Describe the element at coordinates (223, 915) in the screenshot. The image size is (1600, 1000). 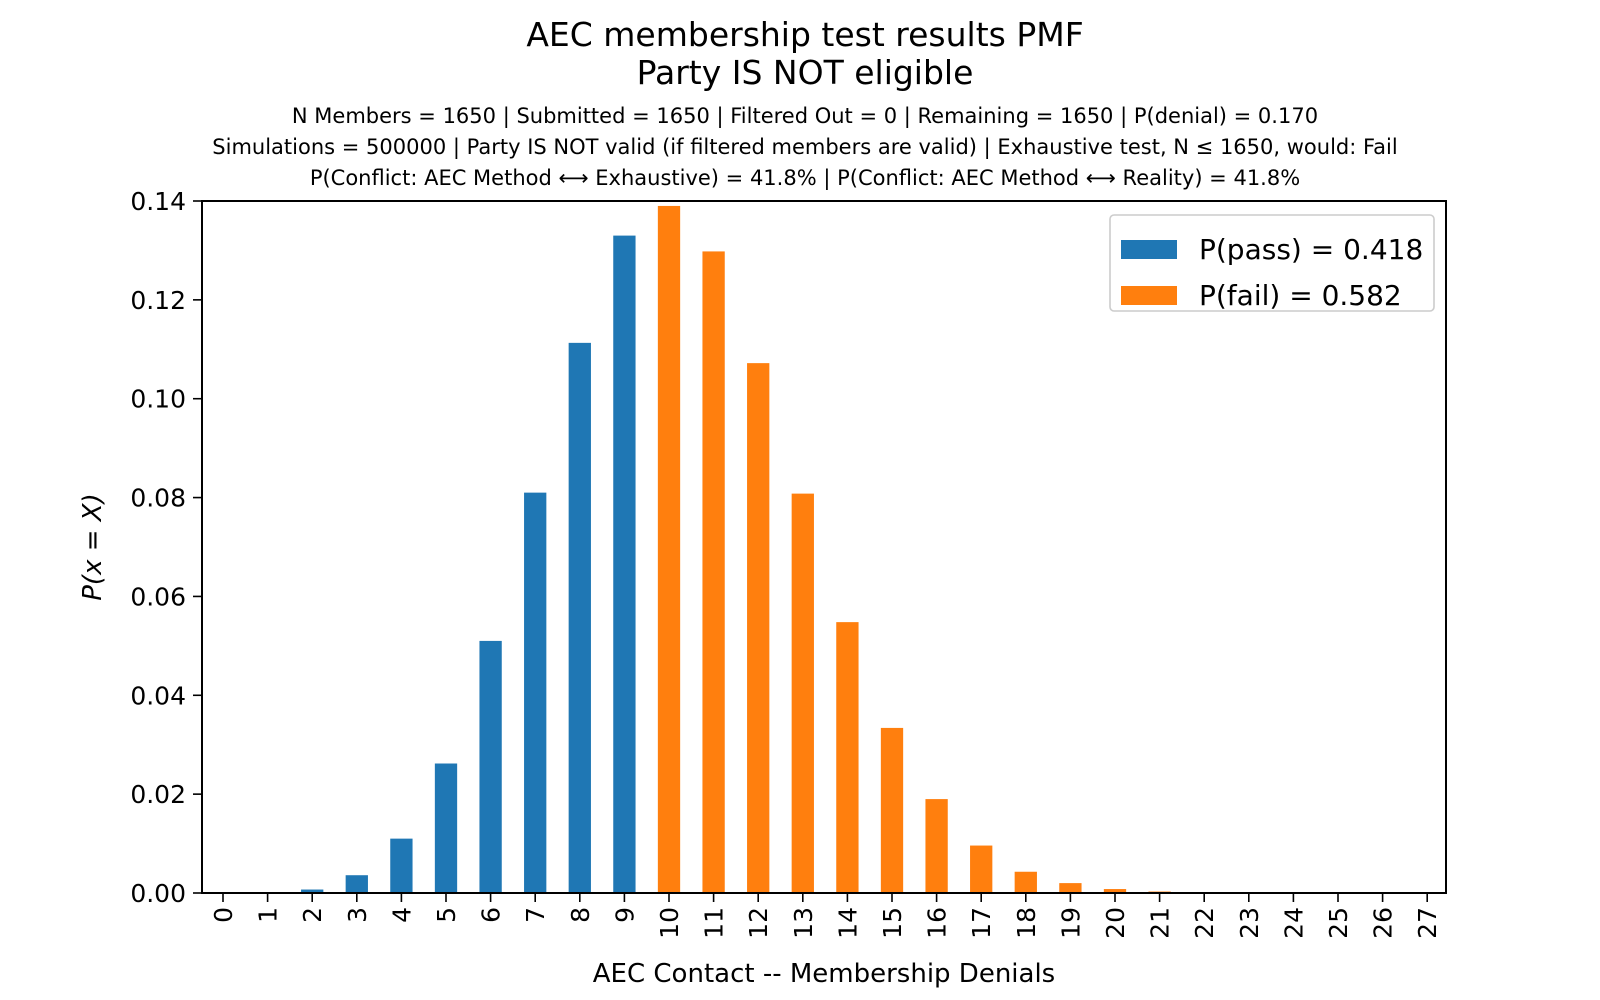
I see `x-tick-label: 0` at that location.